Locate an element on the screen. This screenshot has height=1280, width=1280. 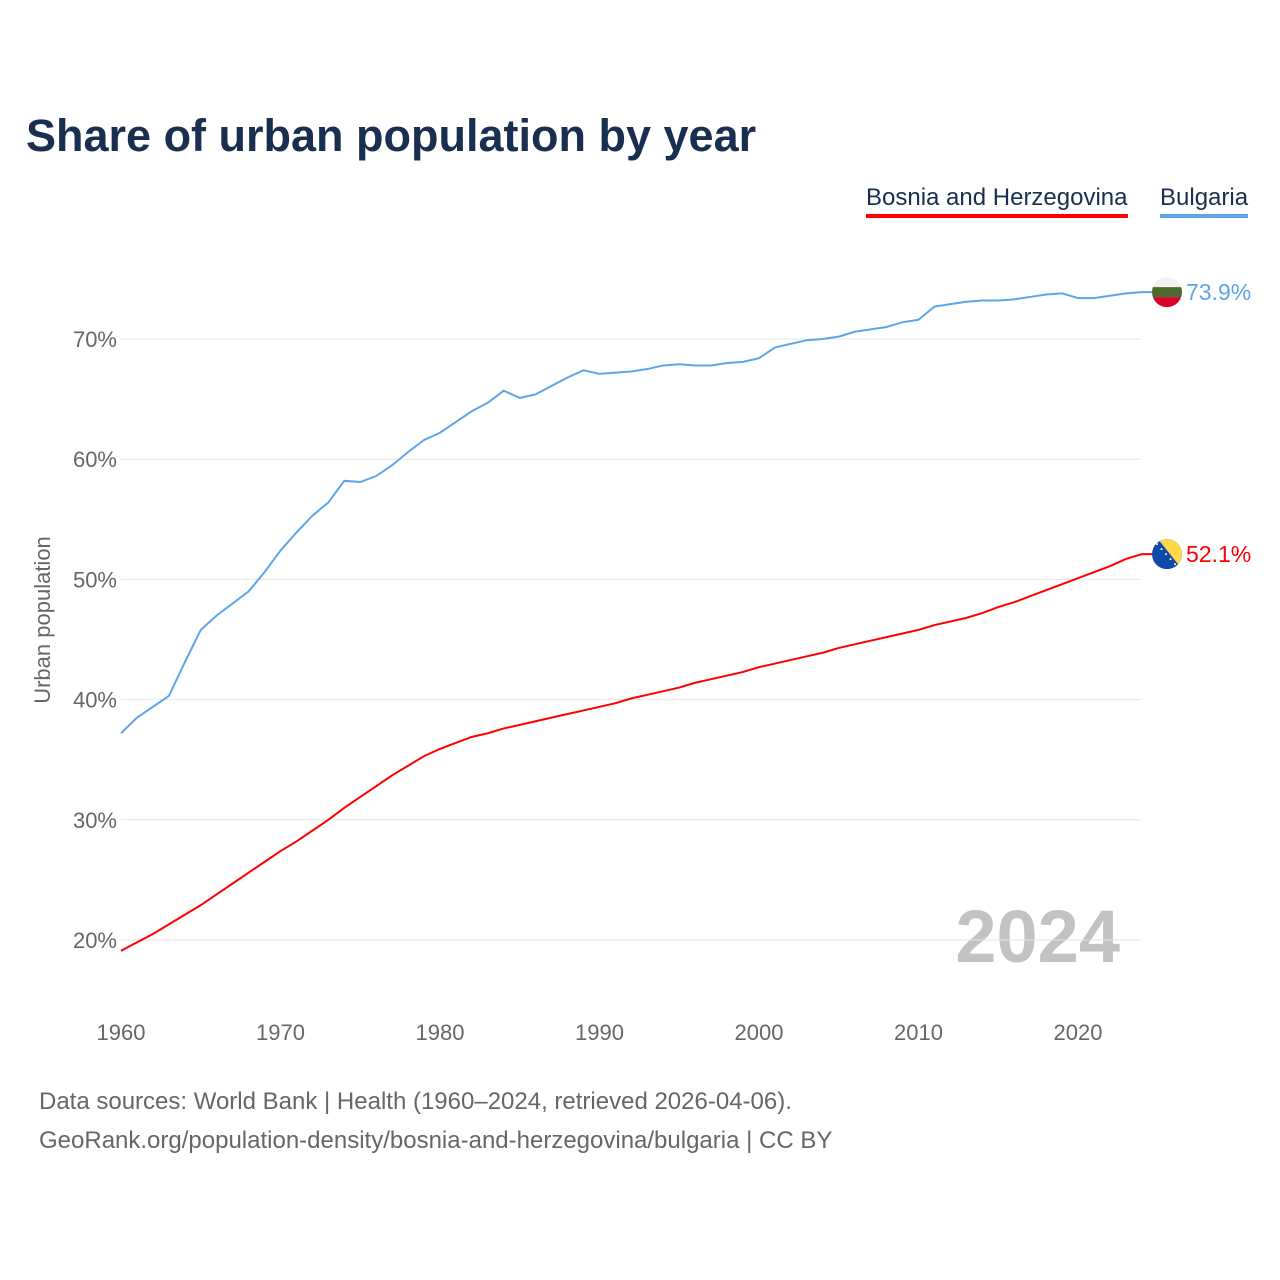
bulgaria-flag-icon is located at coordinates (1167, 292).